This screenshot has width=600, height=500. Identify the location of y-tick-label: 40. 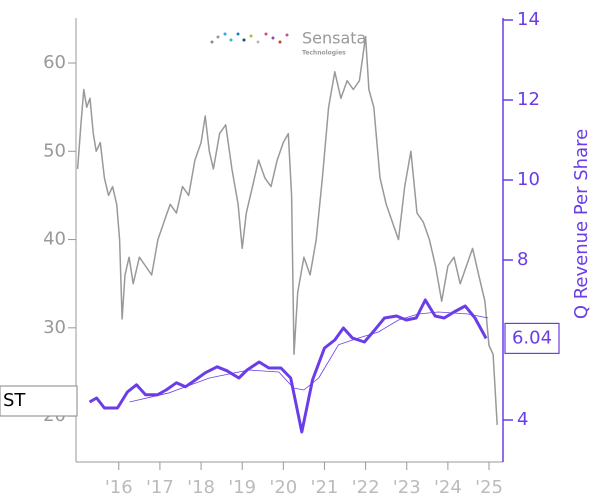
(54, 239).